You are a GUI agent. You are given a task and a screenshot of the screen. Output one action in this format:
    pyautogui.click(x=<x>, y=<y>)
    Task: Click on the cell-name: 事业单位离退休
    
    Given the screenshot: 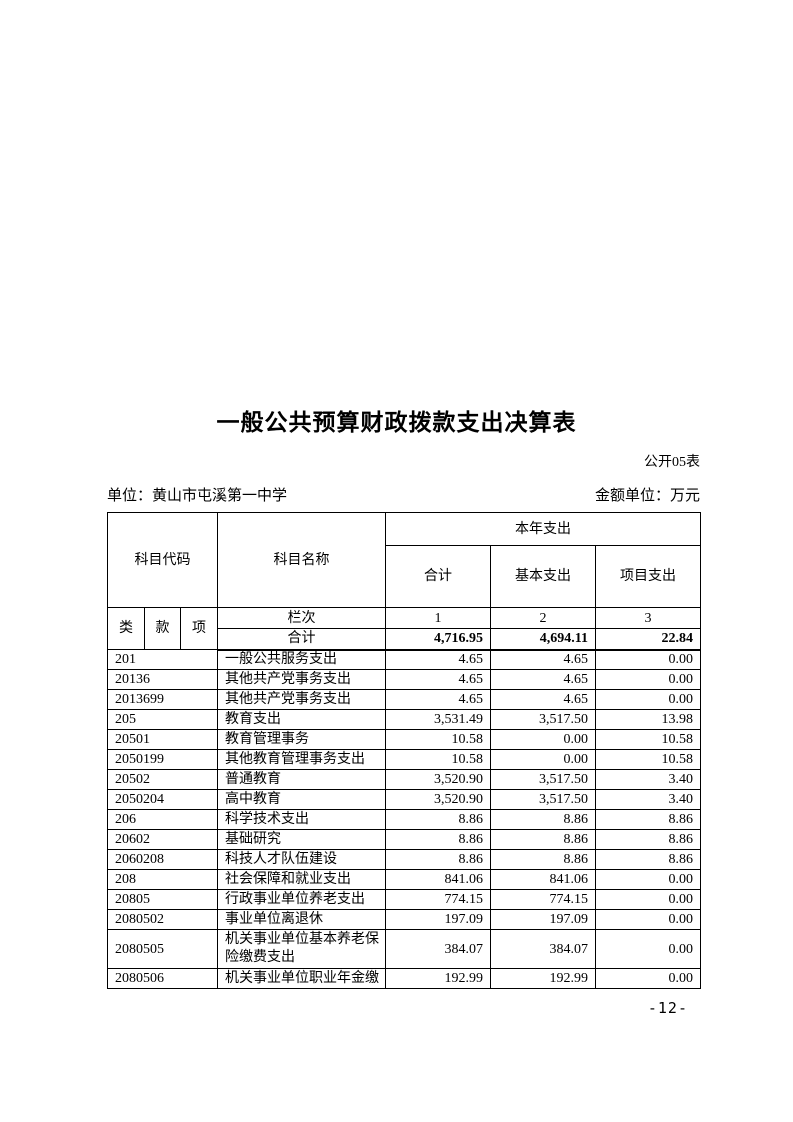 What is the action you would take?
    pyautogui.click(x=301, y=919)
    